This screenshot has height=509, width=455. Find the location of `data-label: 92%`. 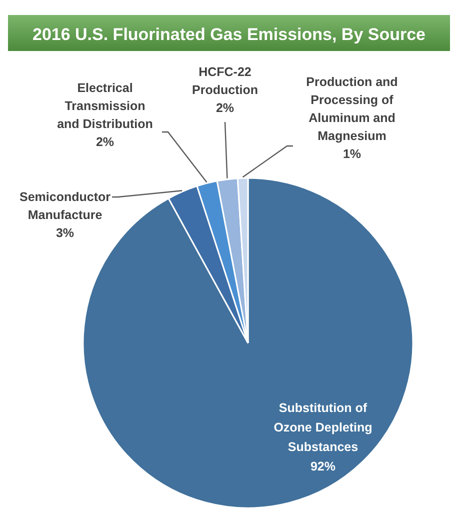

data-label: 92% is located at coordinates (323, 467).